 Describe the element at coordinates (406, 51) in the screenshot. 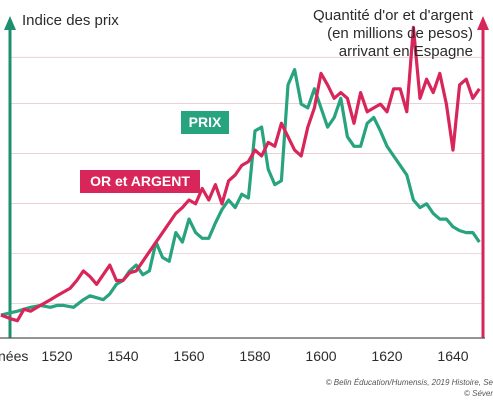

I see `right-axis-title-line-3: arrivant en Espagne` at that location.